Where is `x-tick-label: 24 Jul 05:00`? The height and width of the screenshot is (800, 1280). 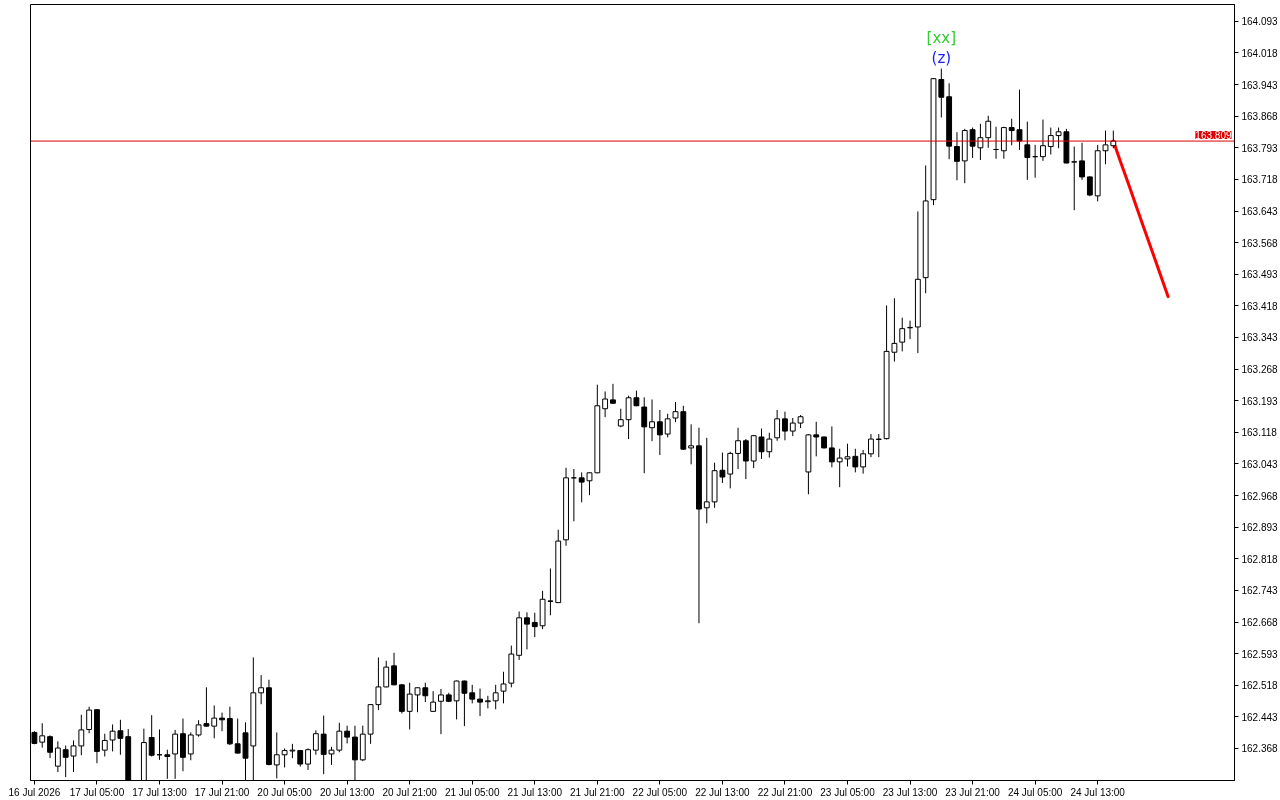
x-tick-label: 24 Jul 05:00 is located at coordinates (1035, 792).